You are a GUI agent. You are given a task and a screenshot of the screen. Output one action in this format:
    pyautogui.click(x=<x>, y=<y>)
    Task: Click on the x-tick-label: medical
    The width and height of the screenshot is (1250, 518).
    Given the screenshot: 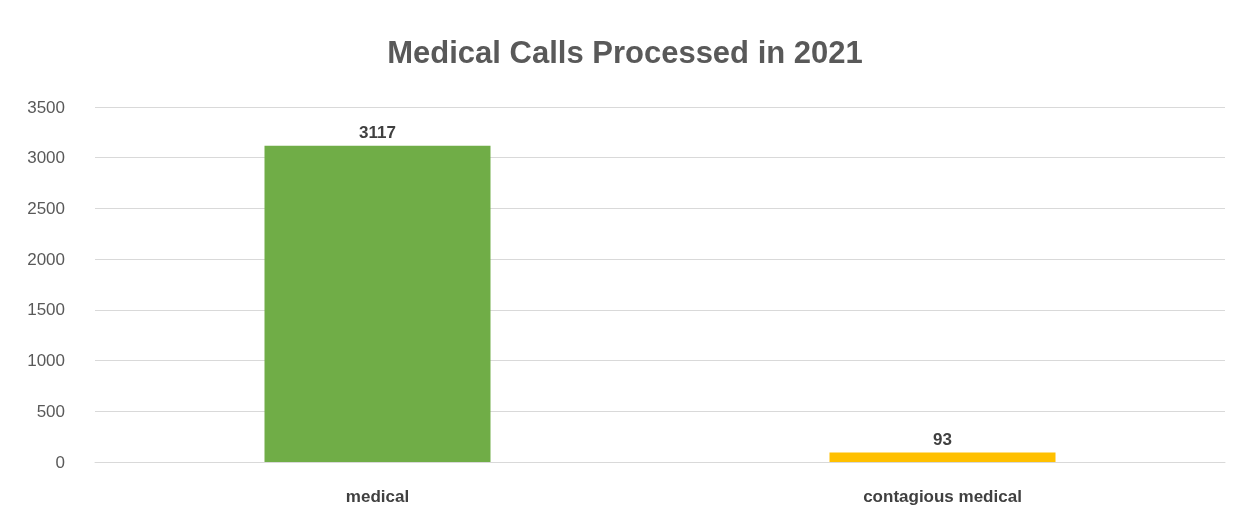 What is the action you would take?
    pyautogui.click(x=377, y=496)
    